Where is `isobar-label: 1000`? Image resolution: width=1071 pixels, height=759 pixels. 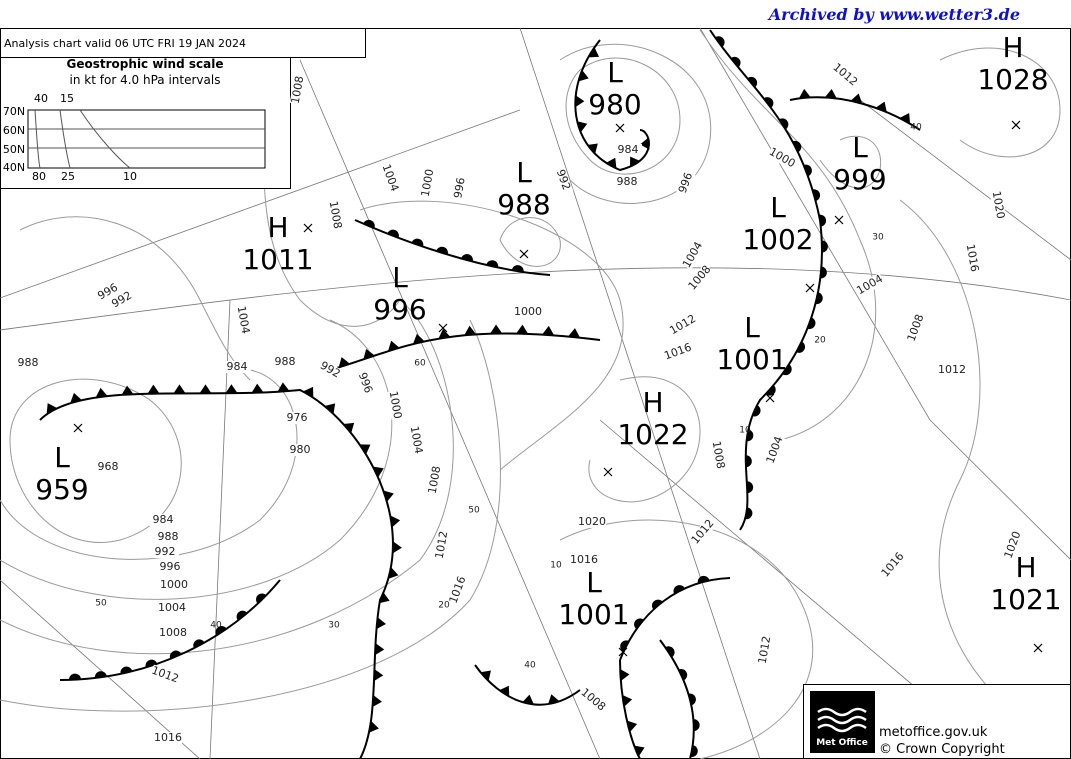
isobar-label: 1000 is located at coordinates (782, 157).